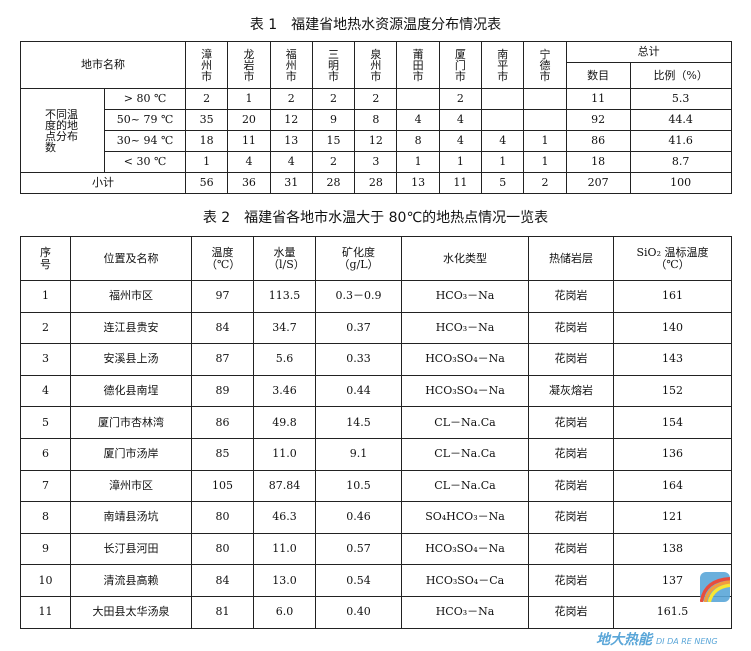 Image resolution: width=751 pixels, height=651 pixels. I want to click on count-cell: 18, so click(598, 162).